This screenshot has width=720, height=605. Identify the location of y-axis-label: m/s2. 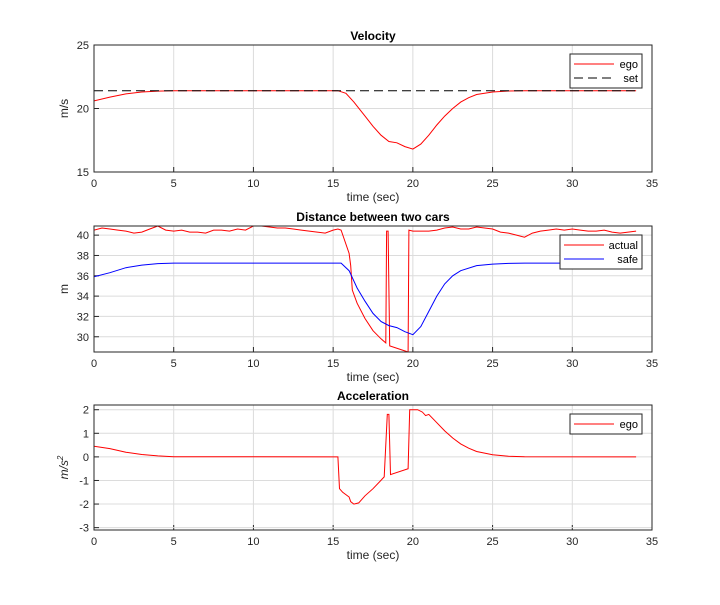
(63, 467).